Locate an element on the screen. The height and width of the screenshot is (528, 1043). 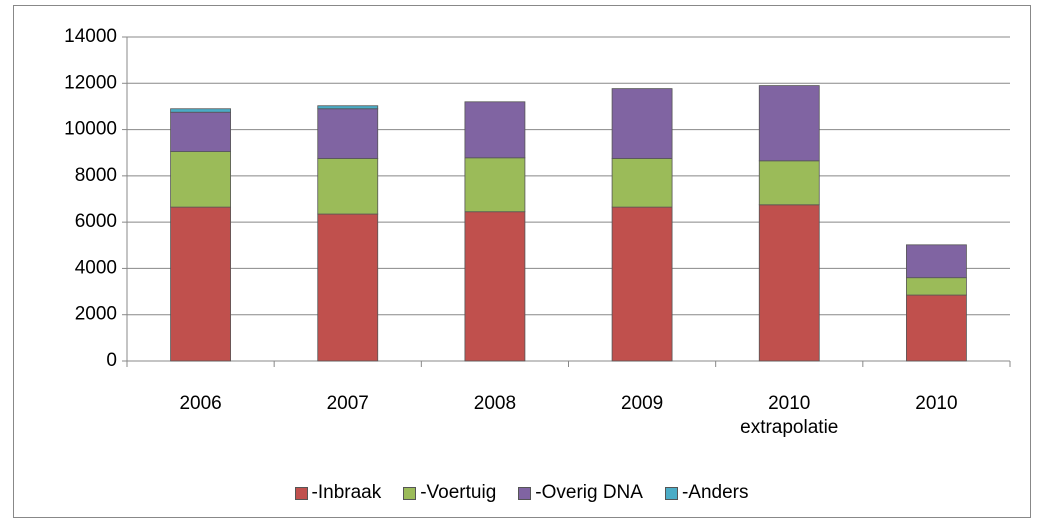
y-tick-label: 8000 is located at coordinates (96, 175).